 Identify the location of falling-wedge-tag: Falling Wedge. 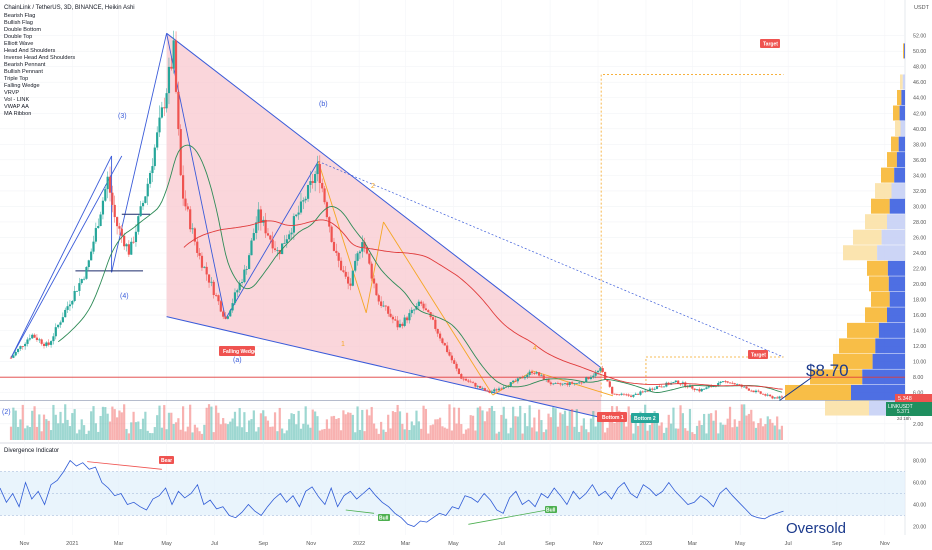
(238, 351).